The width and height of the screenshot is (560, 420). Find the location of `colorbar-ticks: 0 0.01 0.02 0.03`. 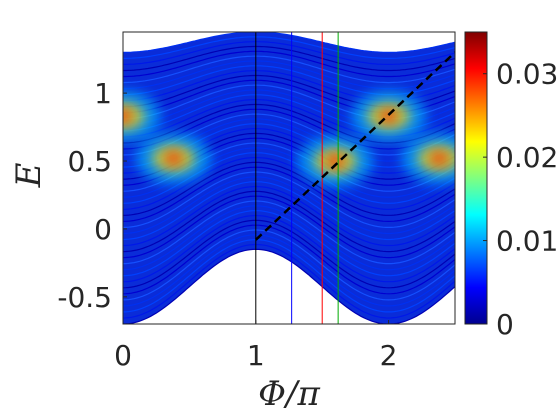

colorbar-ticks: 0 0.01 0.02 0.03 is located at coordinates (520, 199).